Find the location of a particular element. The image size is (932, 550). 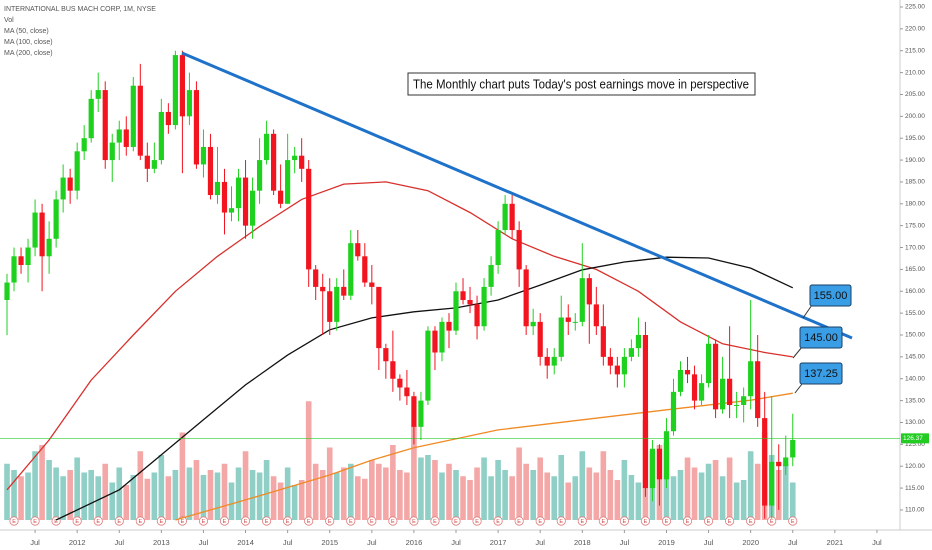

legend-entry: MA (200, close) is located at coordinates (28, 53).